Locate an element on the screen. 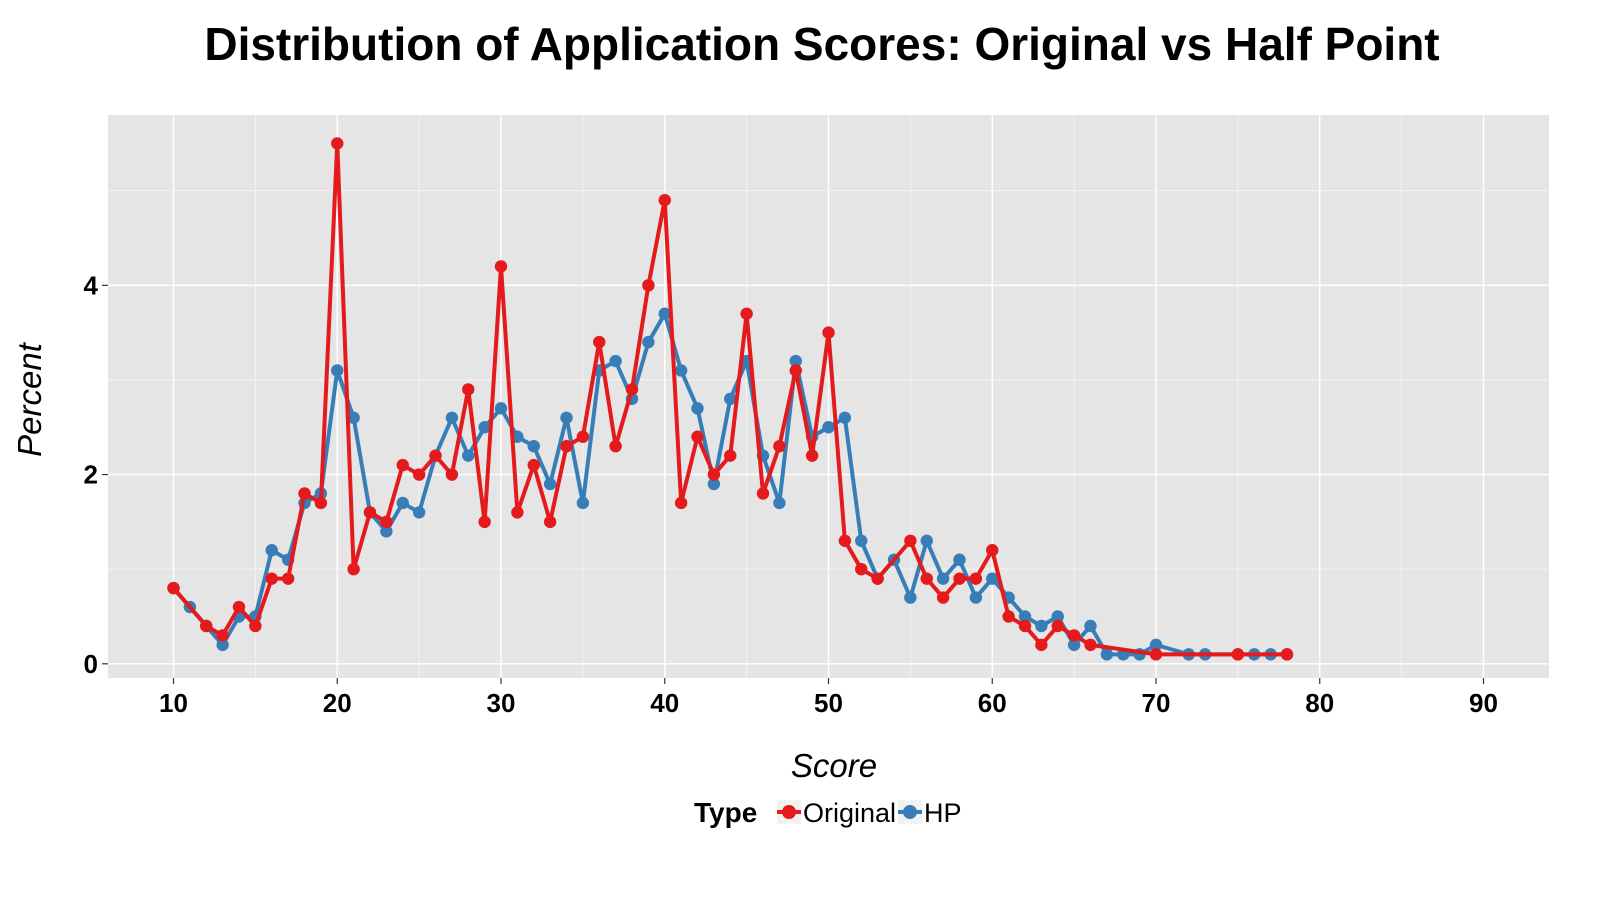  legend-items: Original HP is located at coordinates (869, 813).